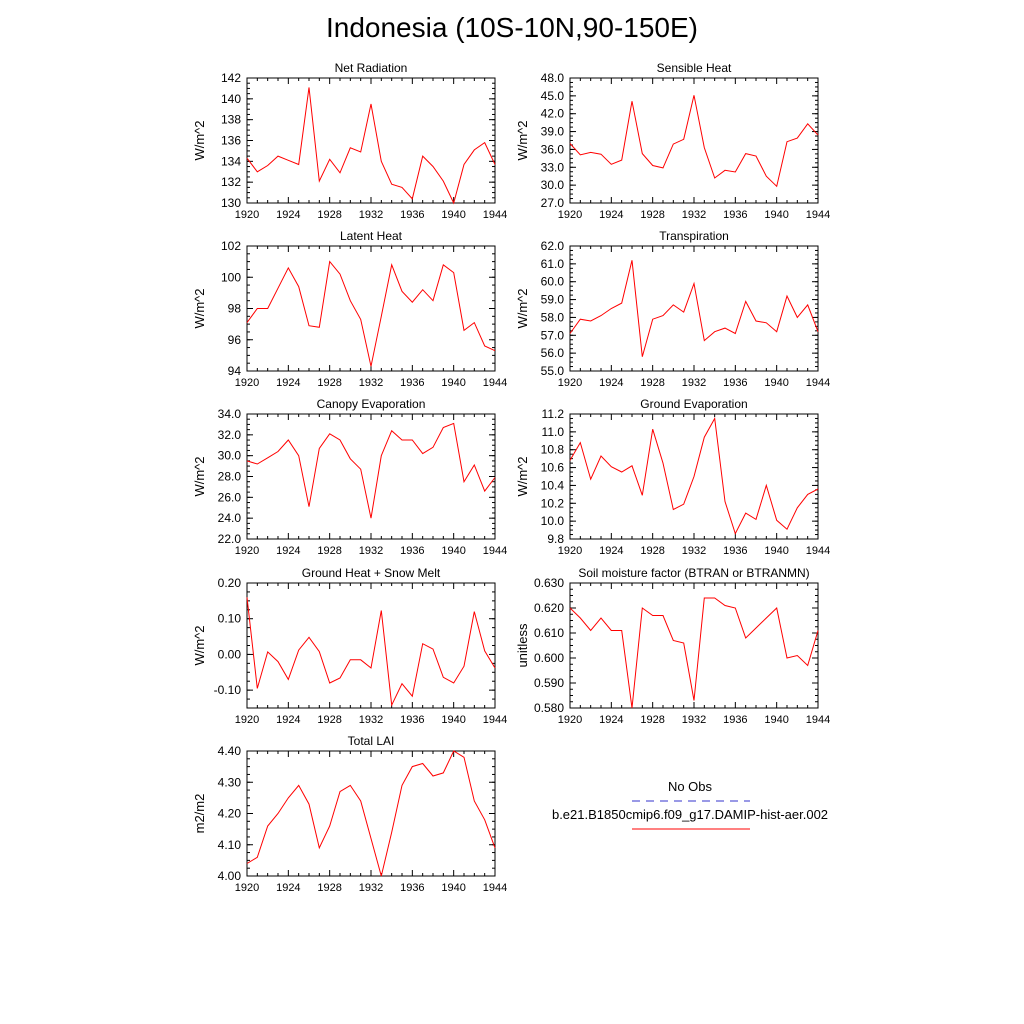 The image size is (1024, 1024). Describe the element at coordinates (570, 720) in the screenshot. I see `panel-8-x-tick-label: 1920` at that location.